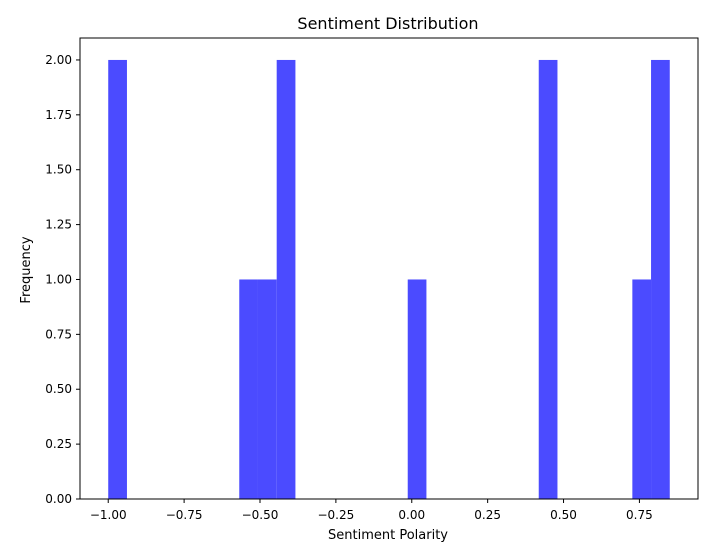 The height and width of the screenshot is (555, 724). Describe the element at coordinates (563, 515) in the screenshot. I see `x-tick-label-7: 0.50` at that location.